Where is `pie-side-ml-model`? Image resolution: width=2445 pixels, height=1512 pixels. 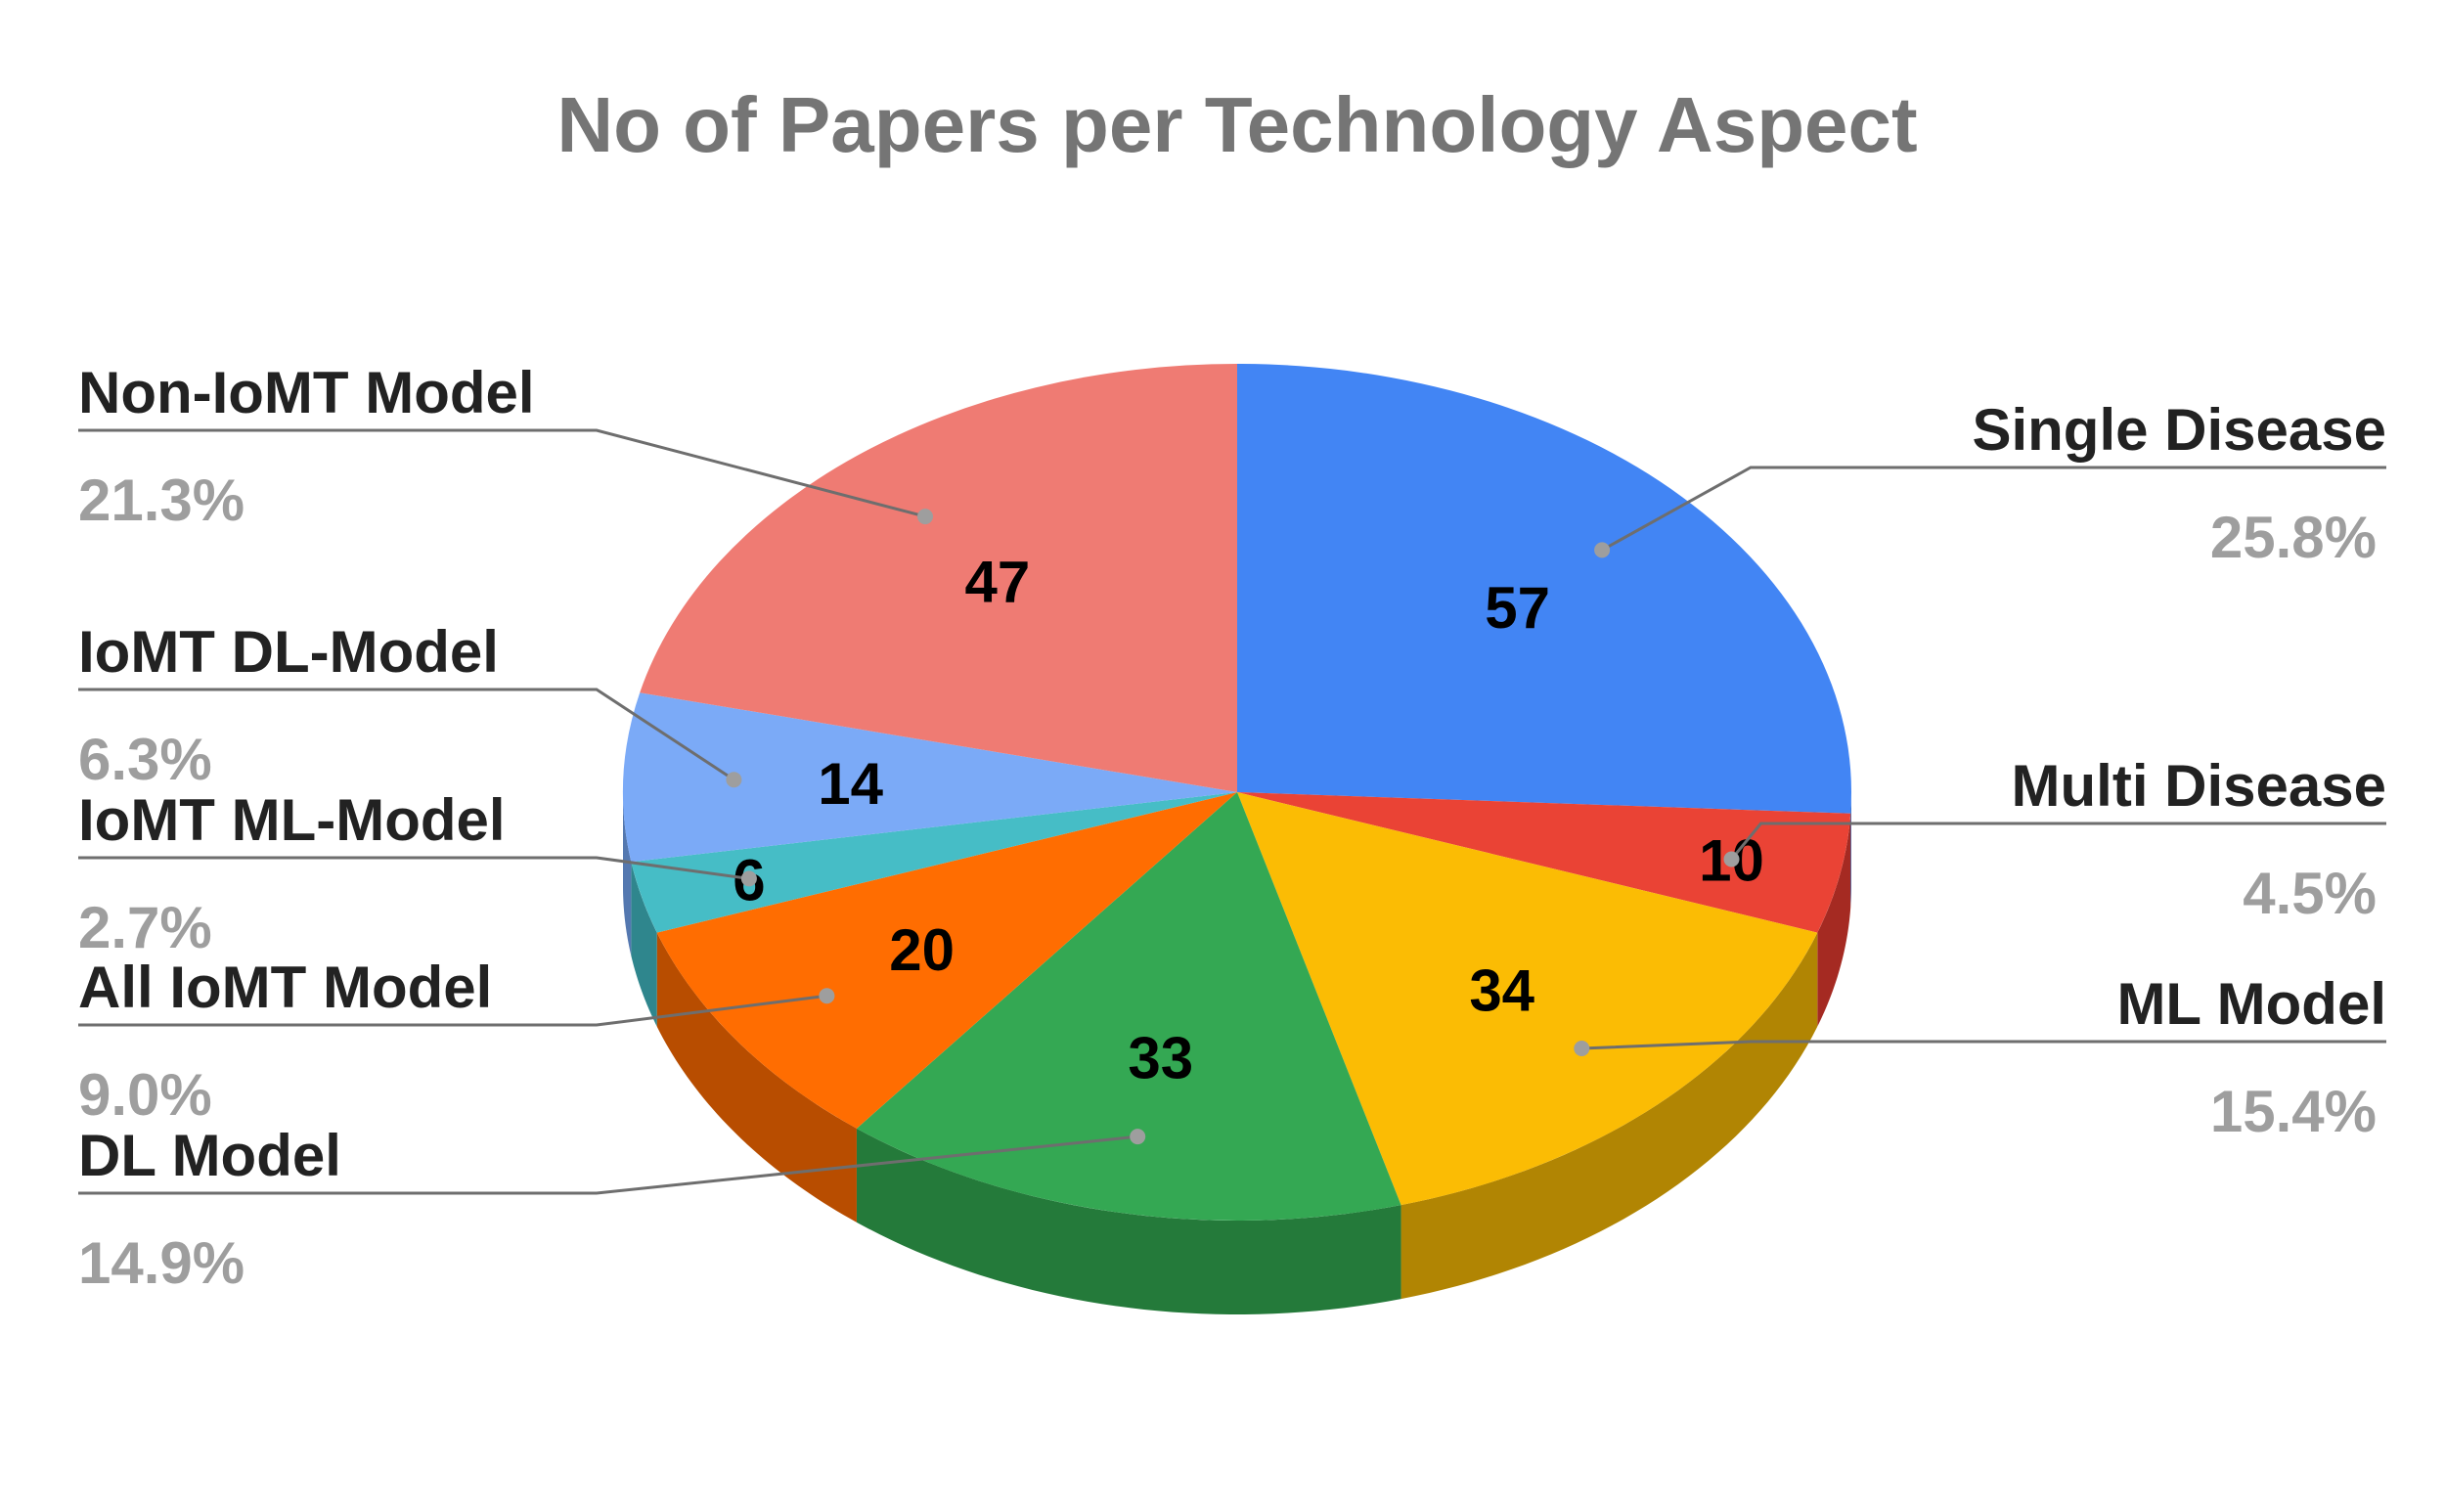
pie-side-ml-model is located at coordinates (1609, 1116).